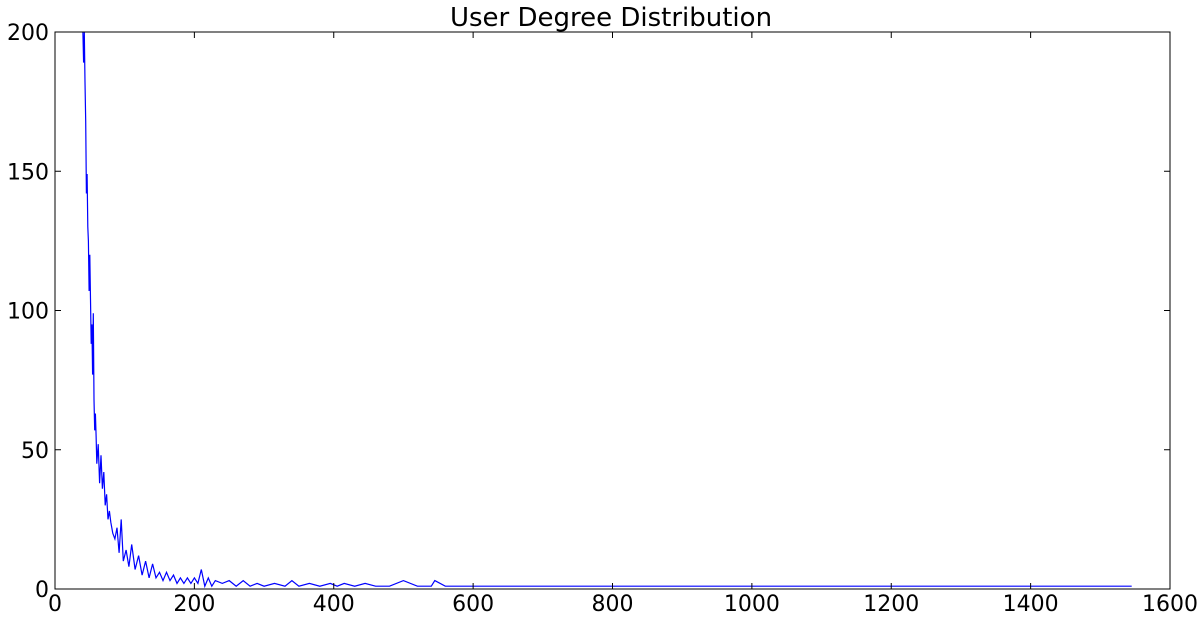 The image size is (1204, 621). I want to click on x-tick-label: 1600, so click(1170, 604).